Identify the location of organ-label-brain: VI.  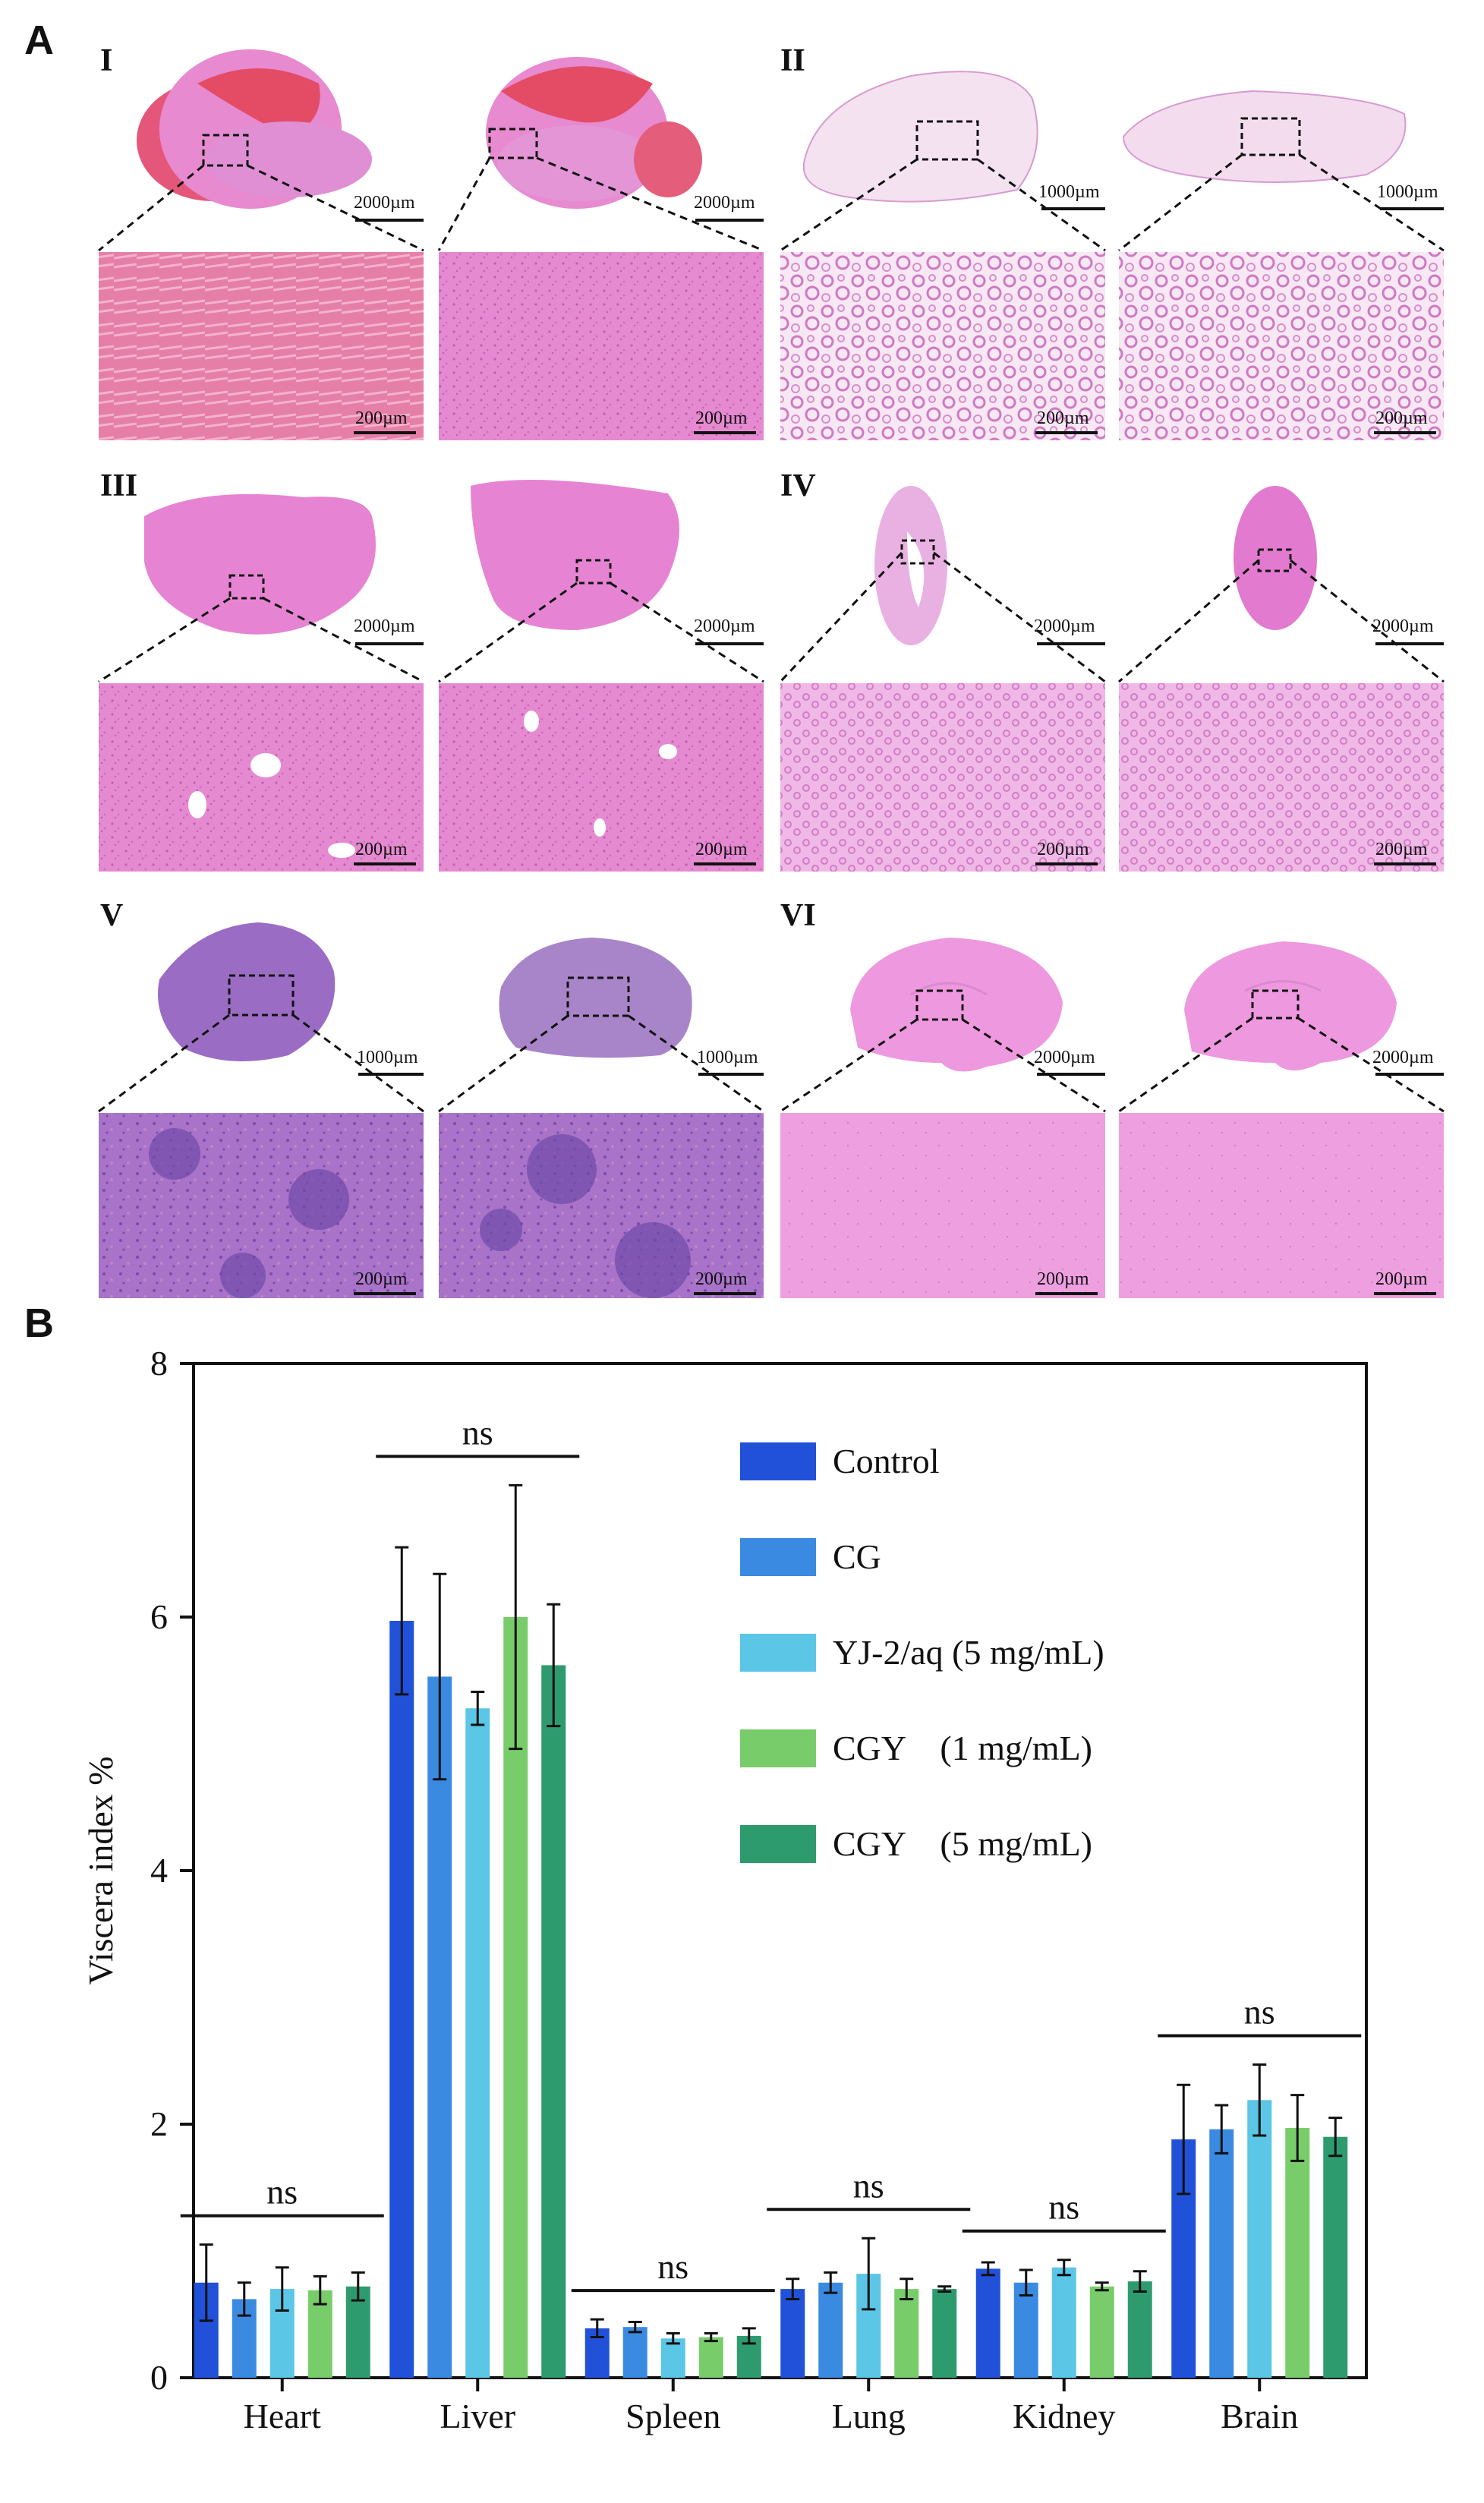
(798, 915).